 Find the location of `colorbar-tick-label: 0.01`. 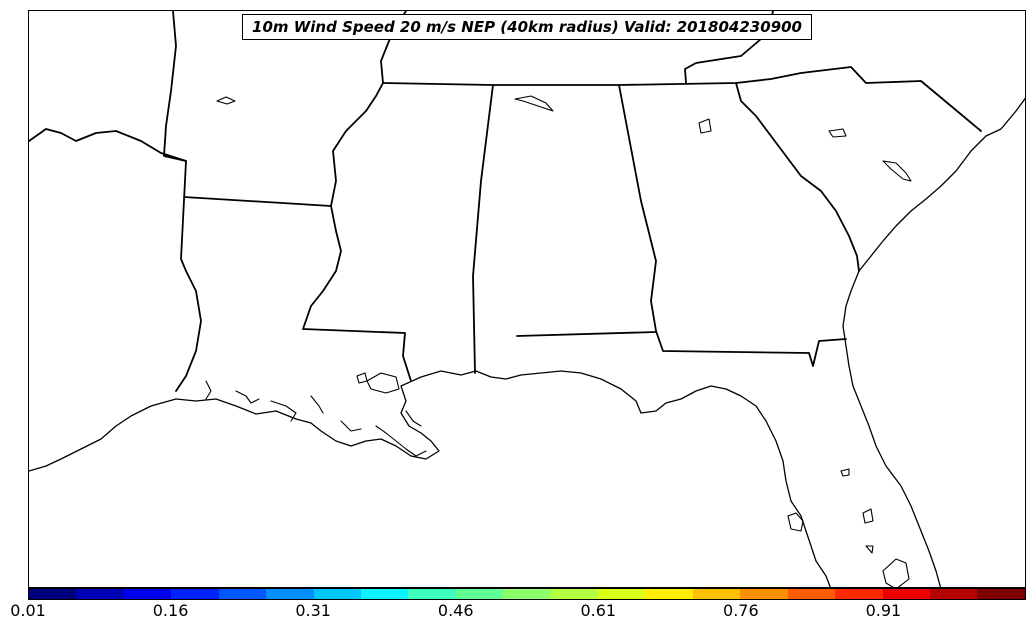

colorbar-tick-label: 0.01 is located at coordinates (28, 610).